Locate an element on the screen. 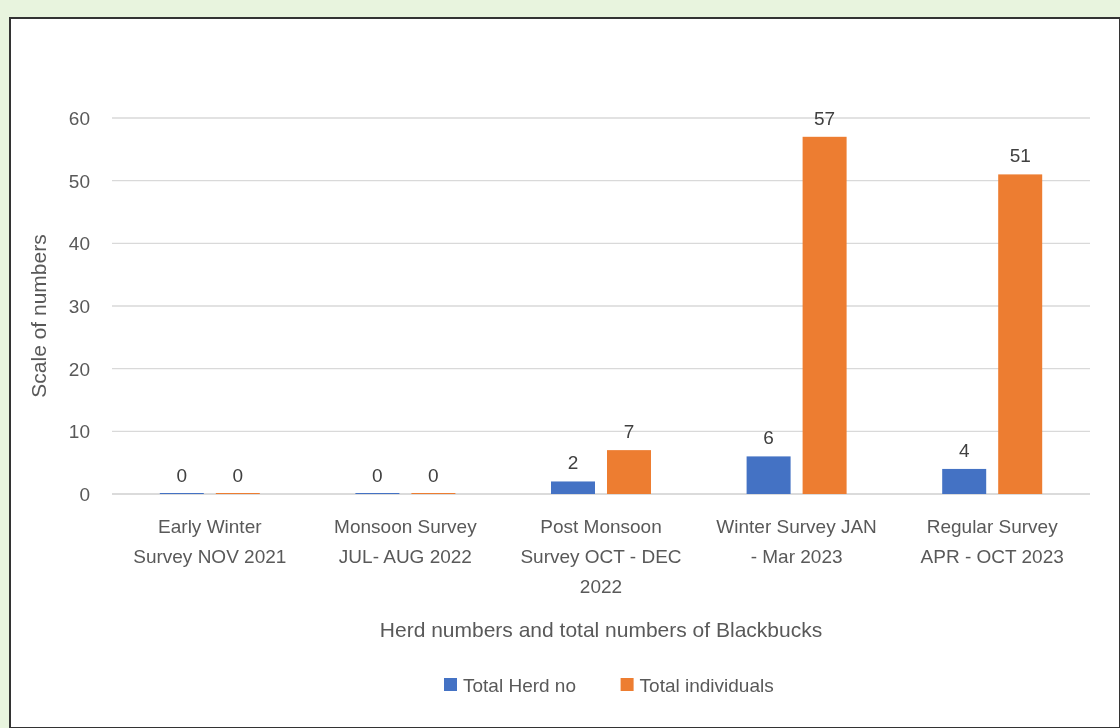  data-label: 7 is located at coordinates (629, 432).